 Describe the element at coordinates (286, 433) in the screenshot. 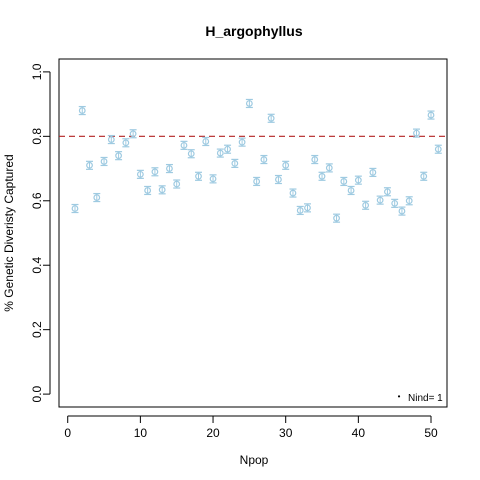

I see `x-tick-label: 30` at that location.